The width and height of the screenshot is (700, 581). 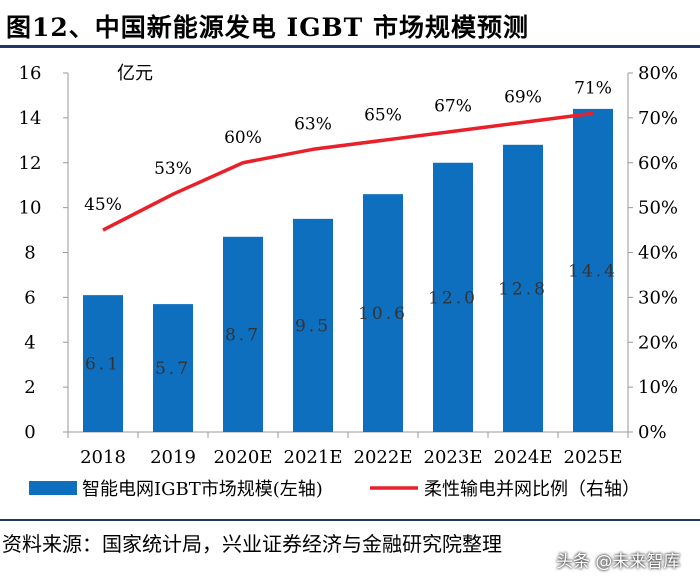 What do you see at coordinates (658, 297) in the screenshot?
I see `right-tick-label: 30%` at bounding box center [658, 297].